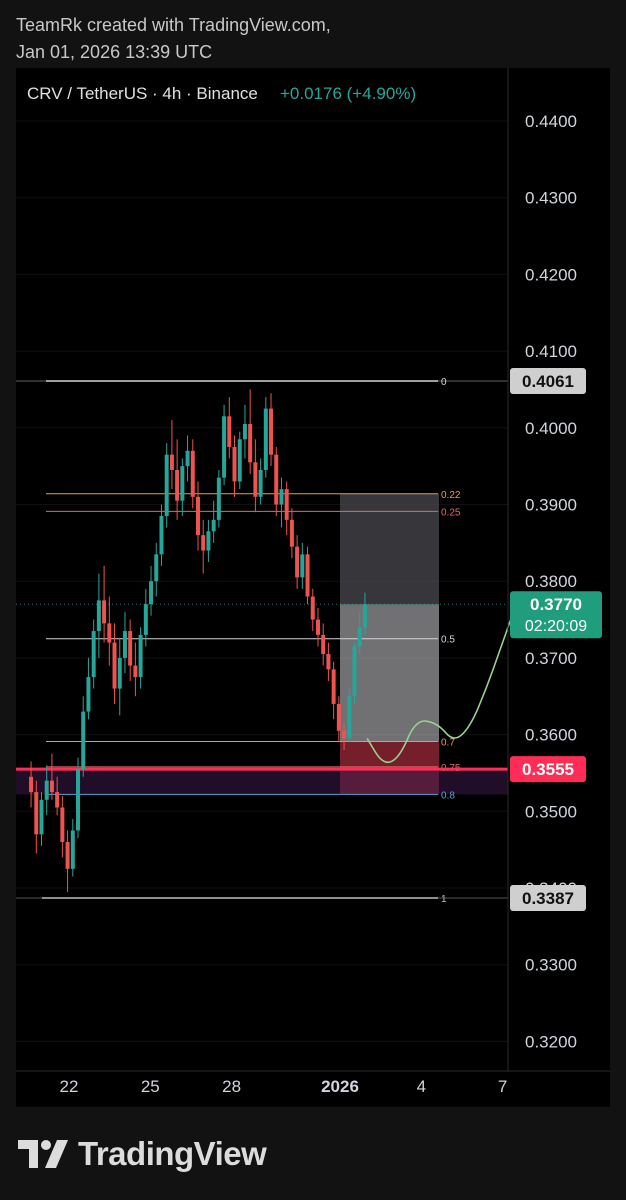 Image resolution: width=626 pixels, height=1200 pixels. I want to click on fib-label-0.7: 0.7, so click(448, 743).